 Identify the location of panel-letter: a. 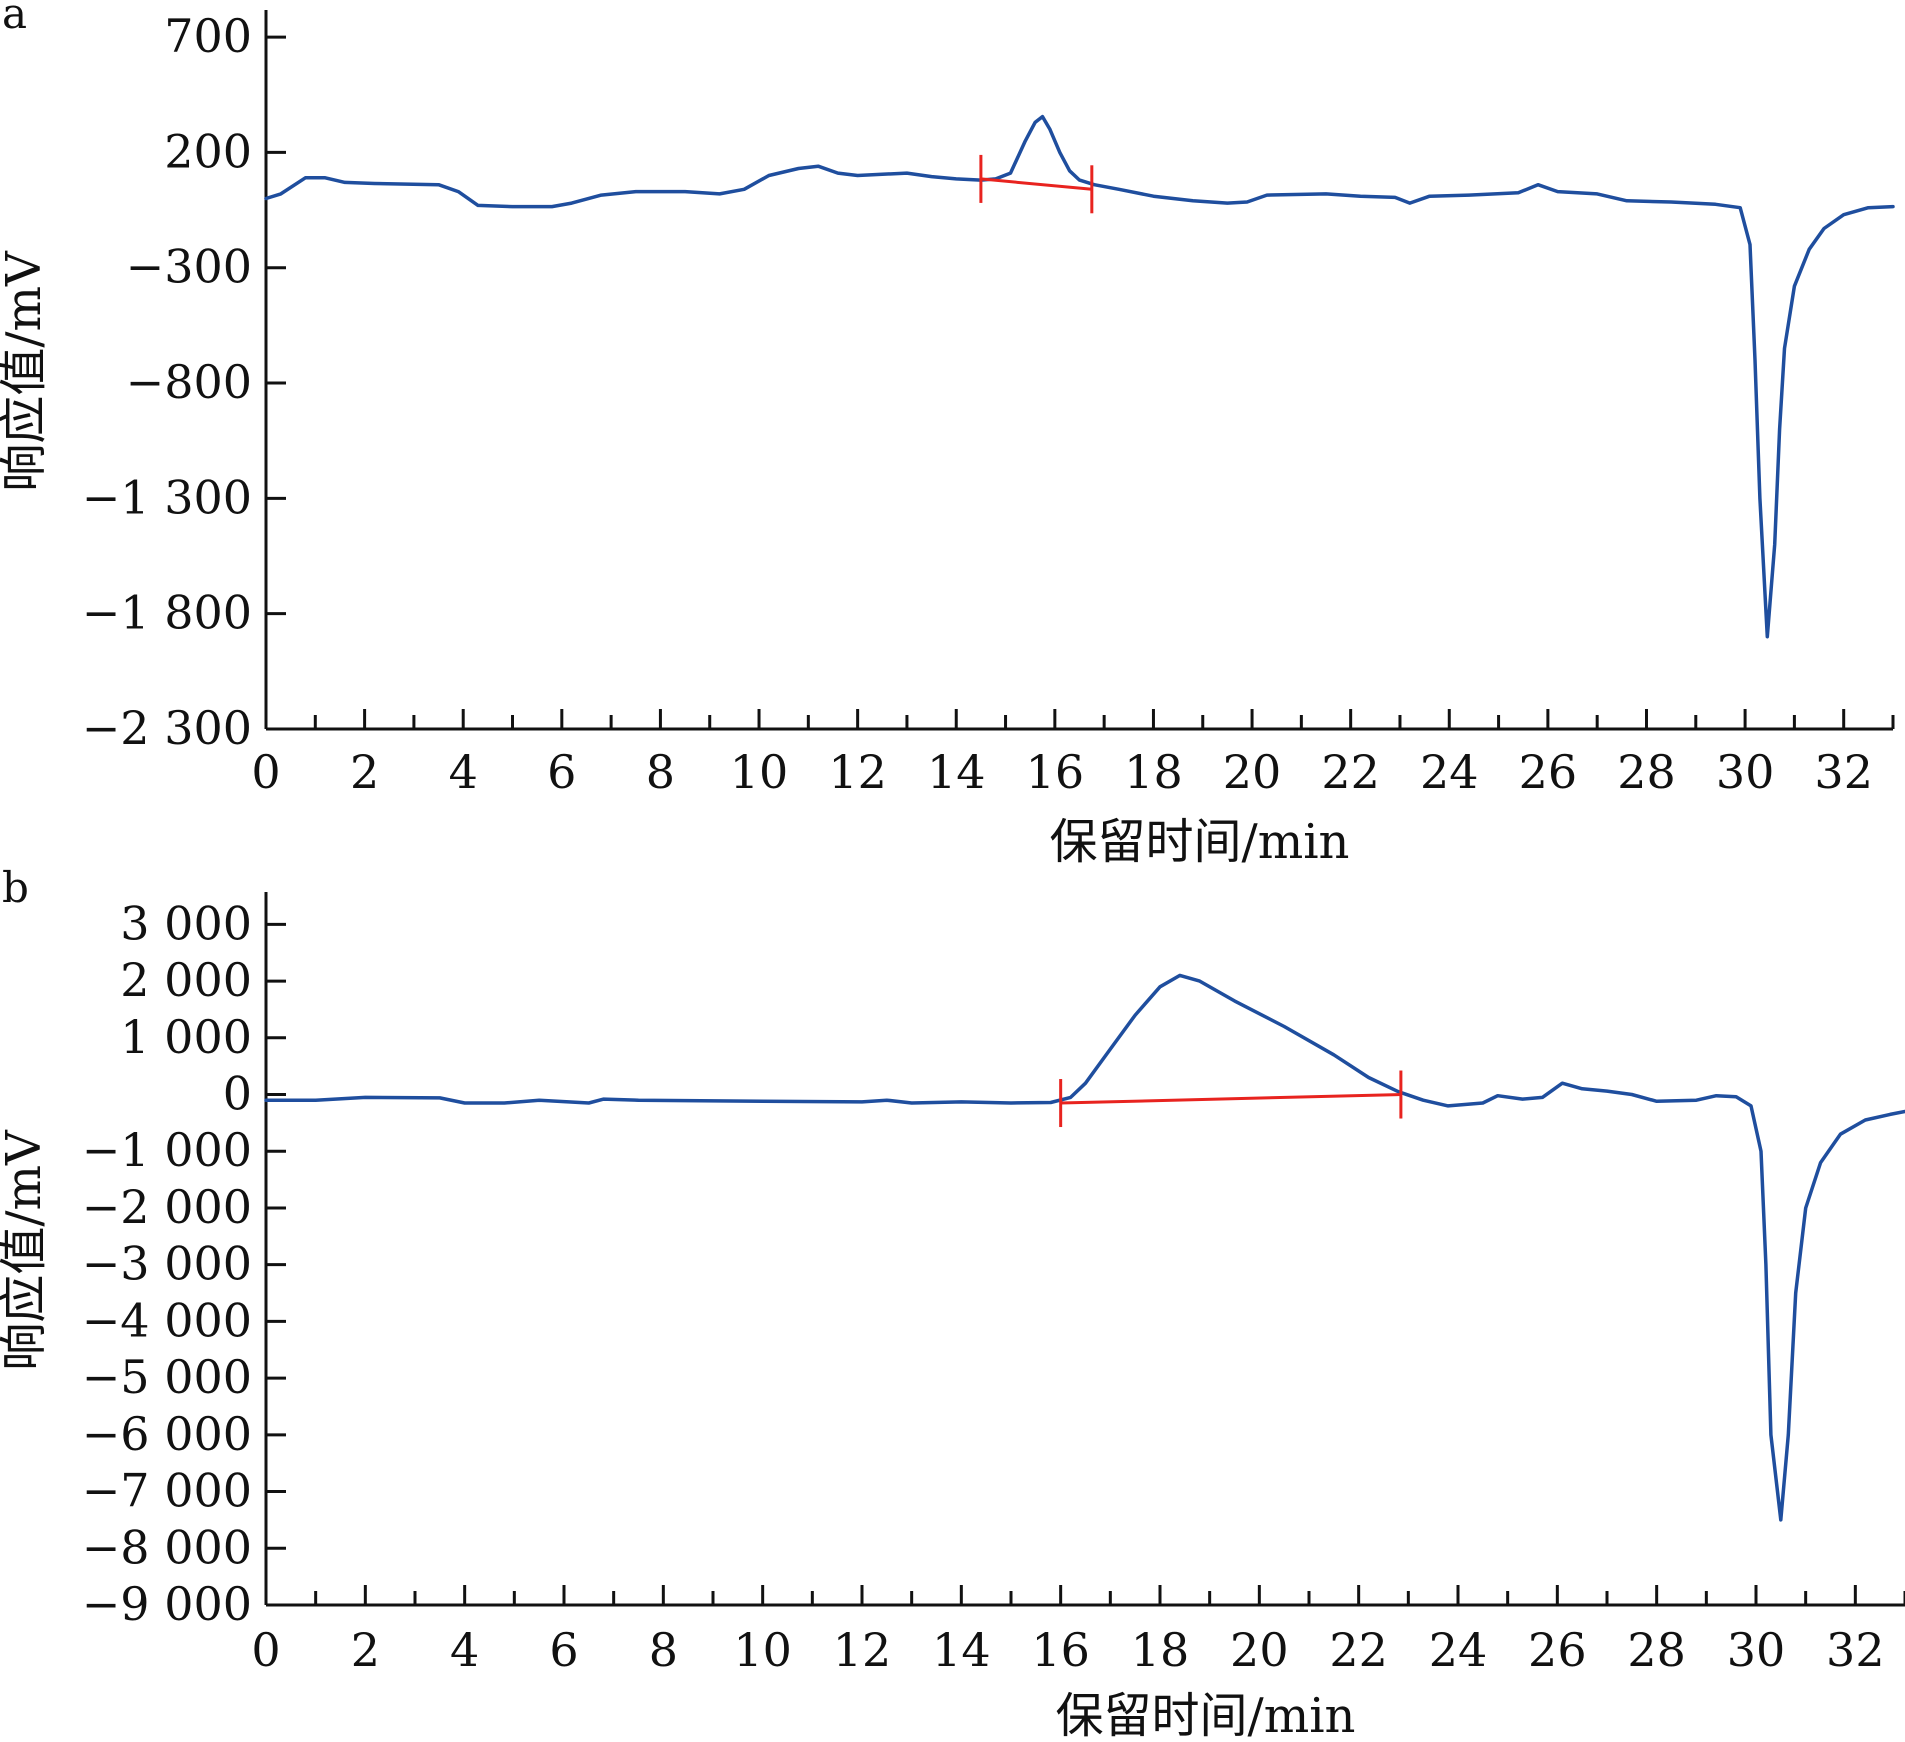
(14, 19).